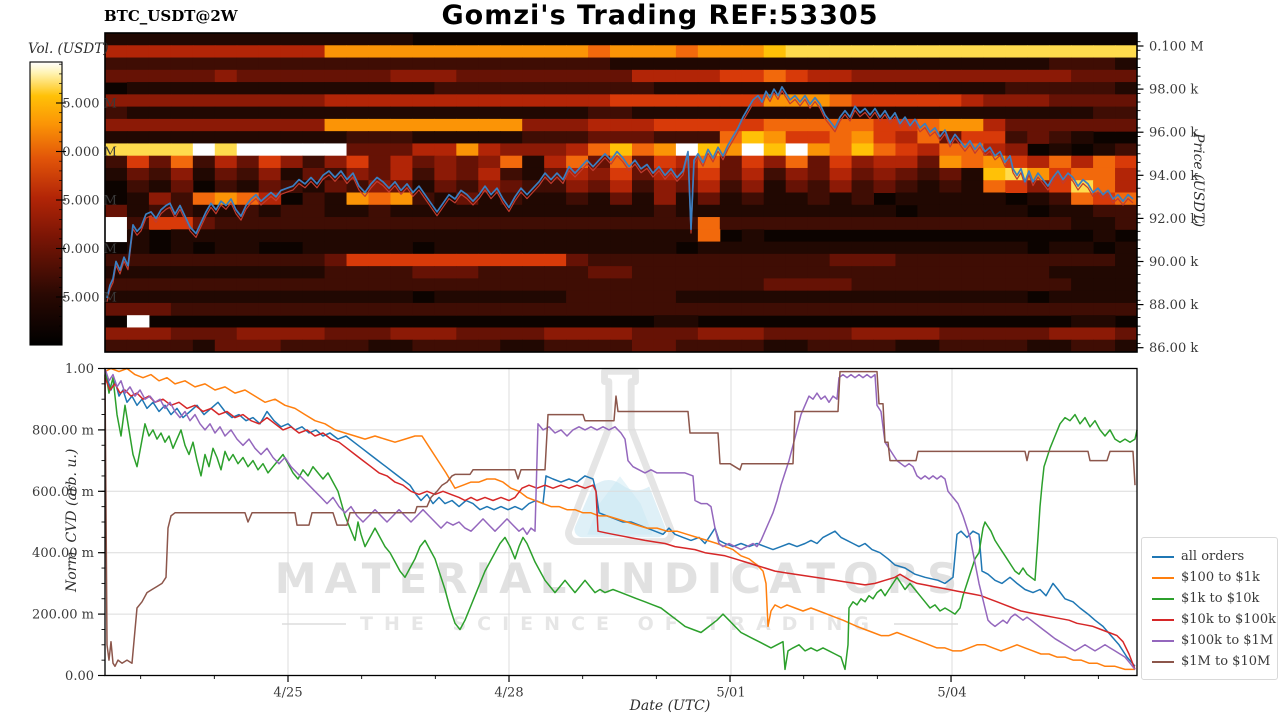 The image size is (1280, 720). I want to click on legend-item: $100 to $1k, so click(1212, 577).